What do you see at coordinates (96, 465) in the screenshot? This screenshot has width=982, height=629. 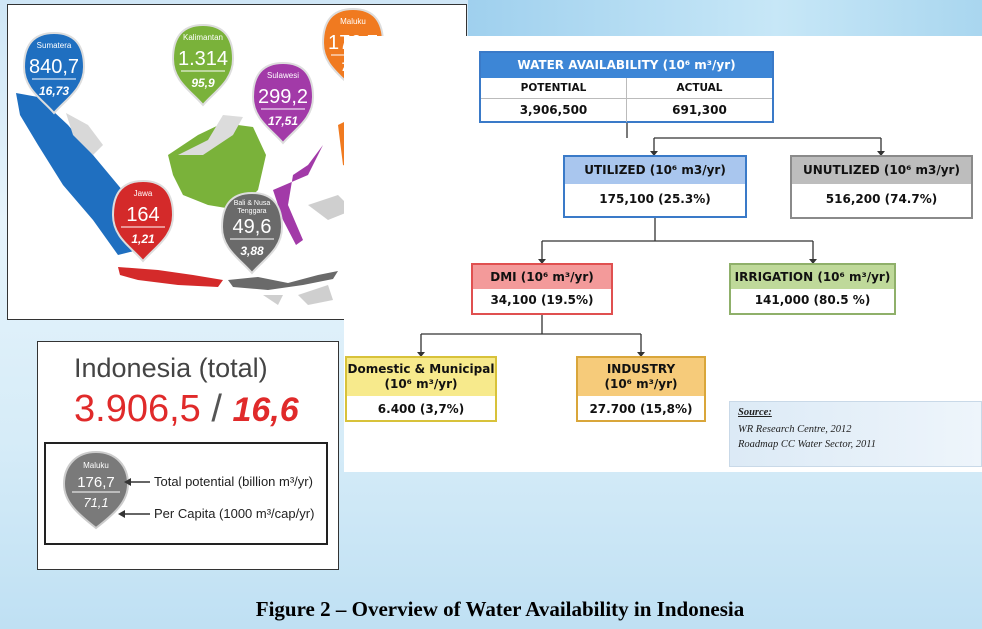 I see `legend-sample-region: Maluku` at bounding box center [96, 465].